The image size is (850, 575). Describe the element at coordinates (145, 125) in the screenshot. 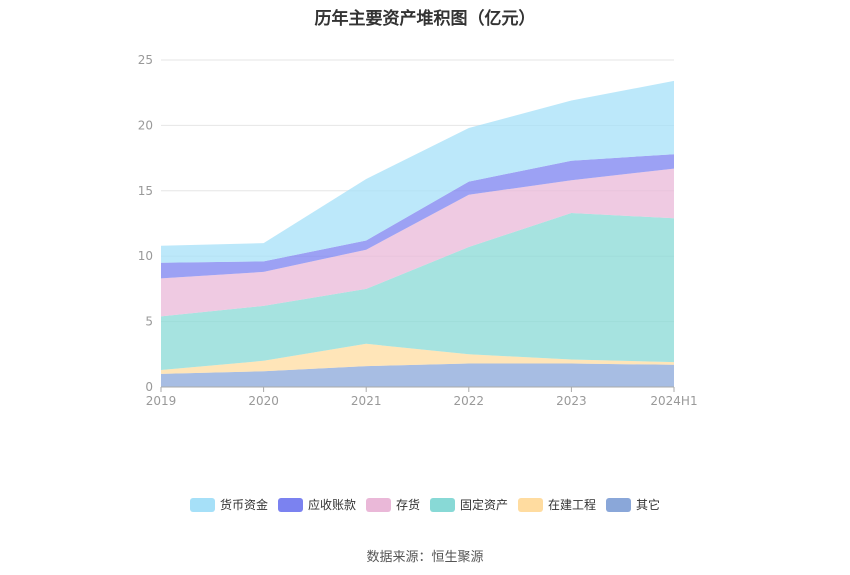

I see `y-tick-label: 20` at that location.